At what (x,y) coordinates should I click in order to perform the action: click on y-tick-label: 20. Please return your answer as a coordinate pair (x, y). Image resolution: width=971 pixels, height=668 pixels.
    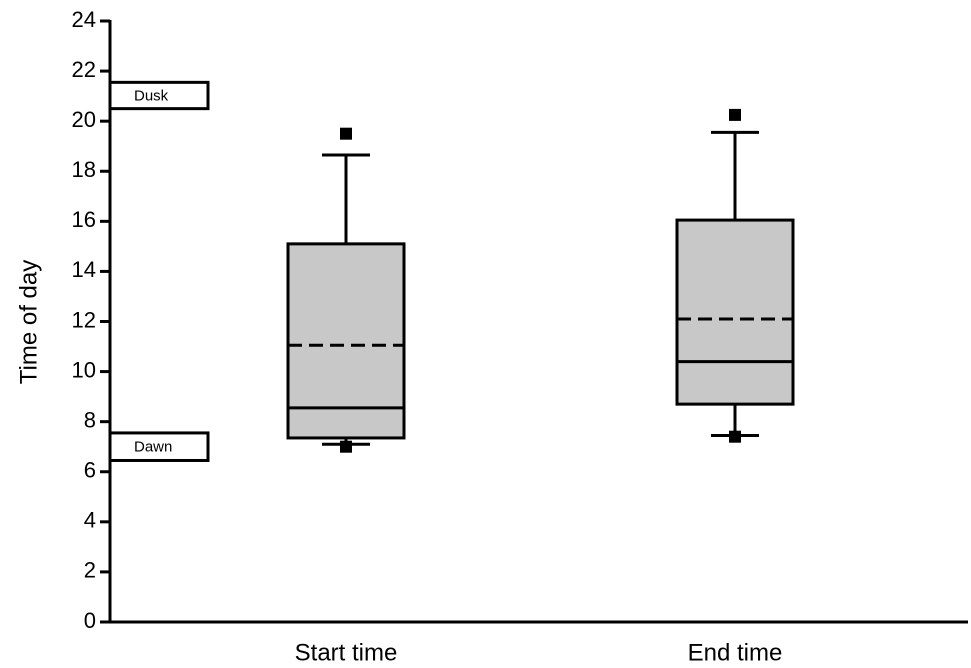
    Looking at the image, I should click on (84, 119).